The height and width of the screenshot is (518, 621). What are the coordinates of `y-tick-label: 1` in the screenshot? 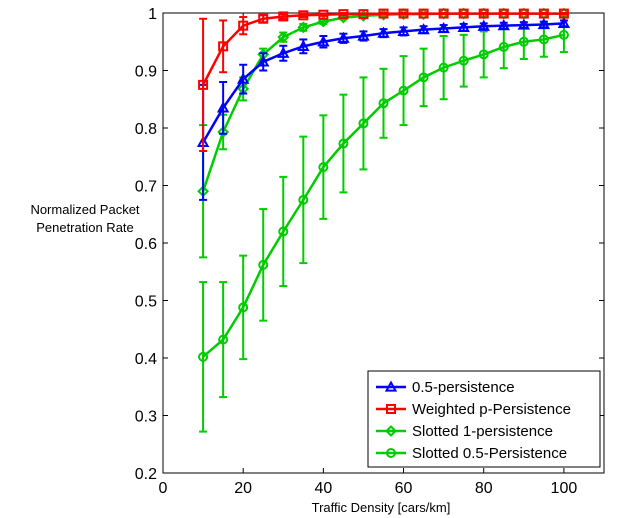 It's located at (152, 14).